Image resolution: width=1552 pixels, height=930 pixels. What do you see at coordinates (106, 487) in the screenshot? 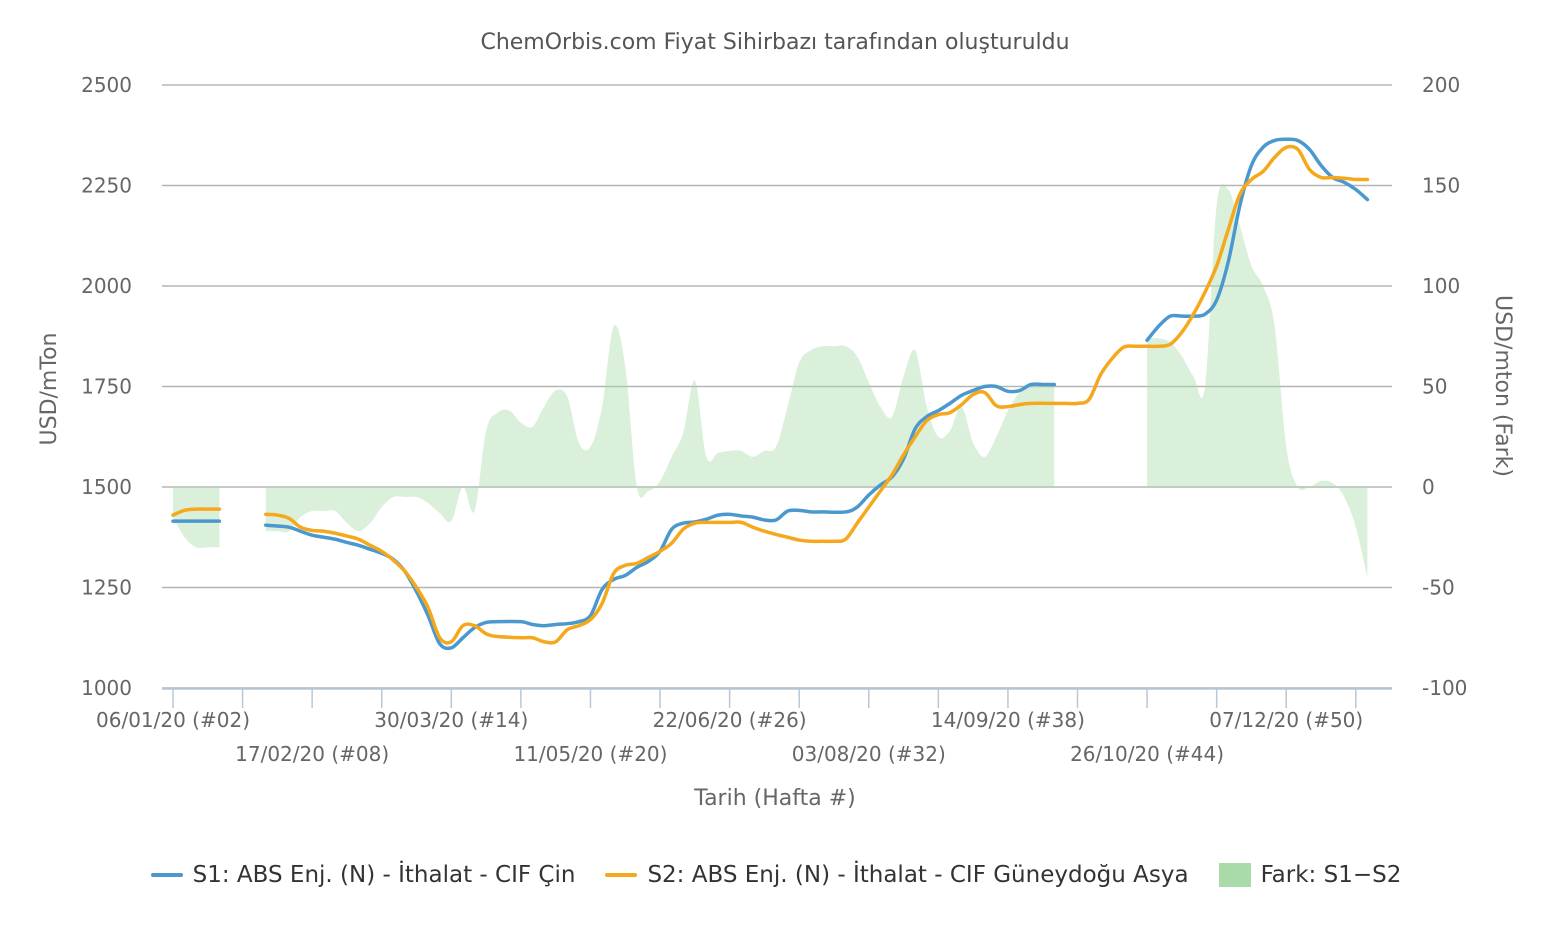
I see `y-tick-label-left: 1500` at bounding box center [106, 487].